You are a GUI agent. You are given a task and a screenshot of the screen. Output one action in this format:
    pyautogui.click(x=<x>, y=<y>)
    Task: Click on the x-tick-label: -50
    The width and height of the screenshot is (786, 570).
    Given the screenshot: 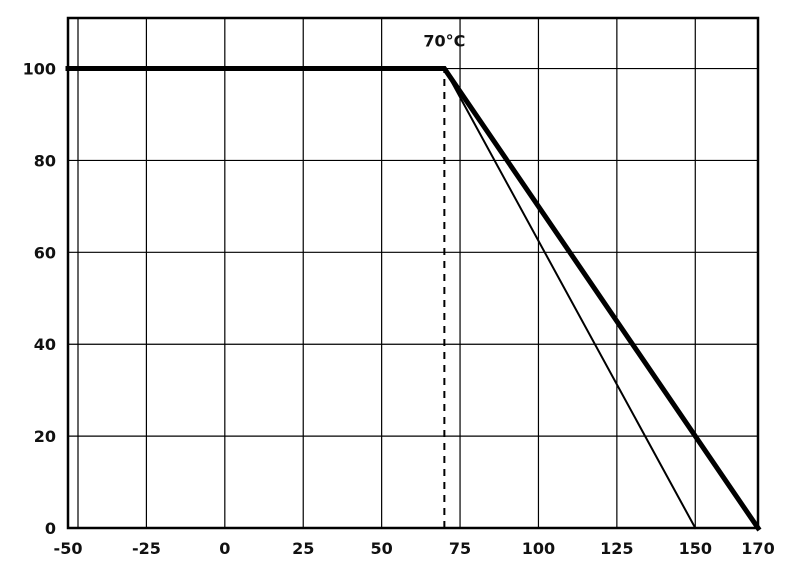 What is the action you would take?
    pyautogui.click(x=68, y=548)
    